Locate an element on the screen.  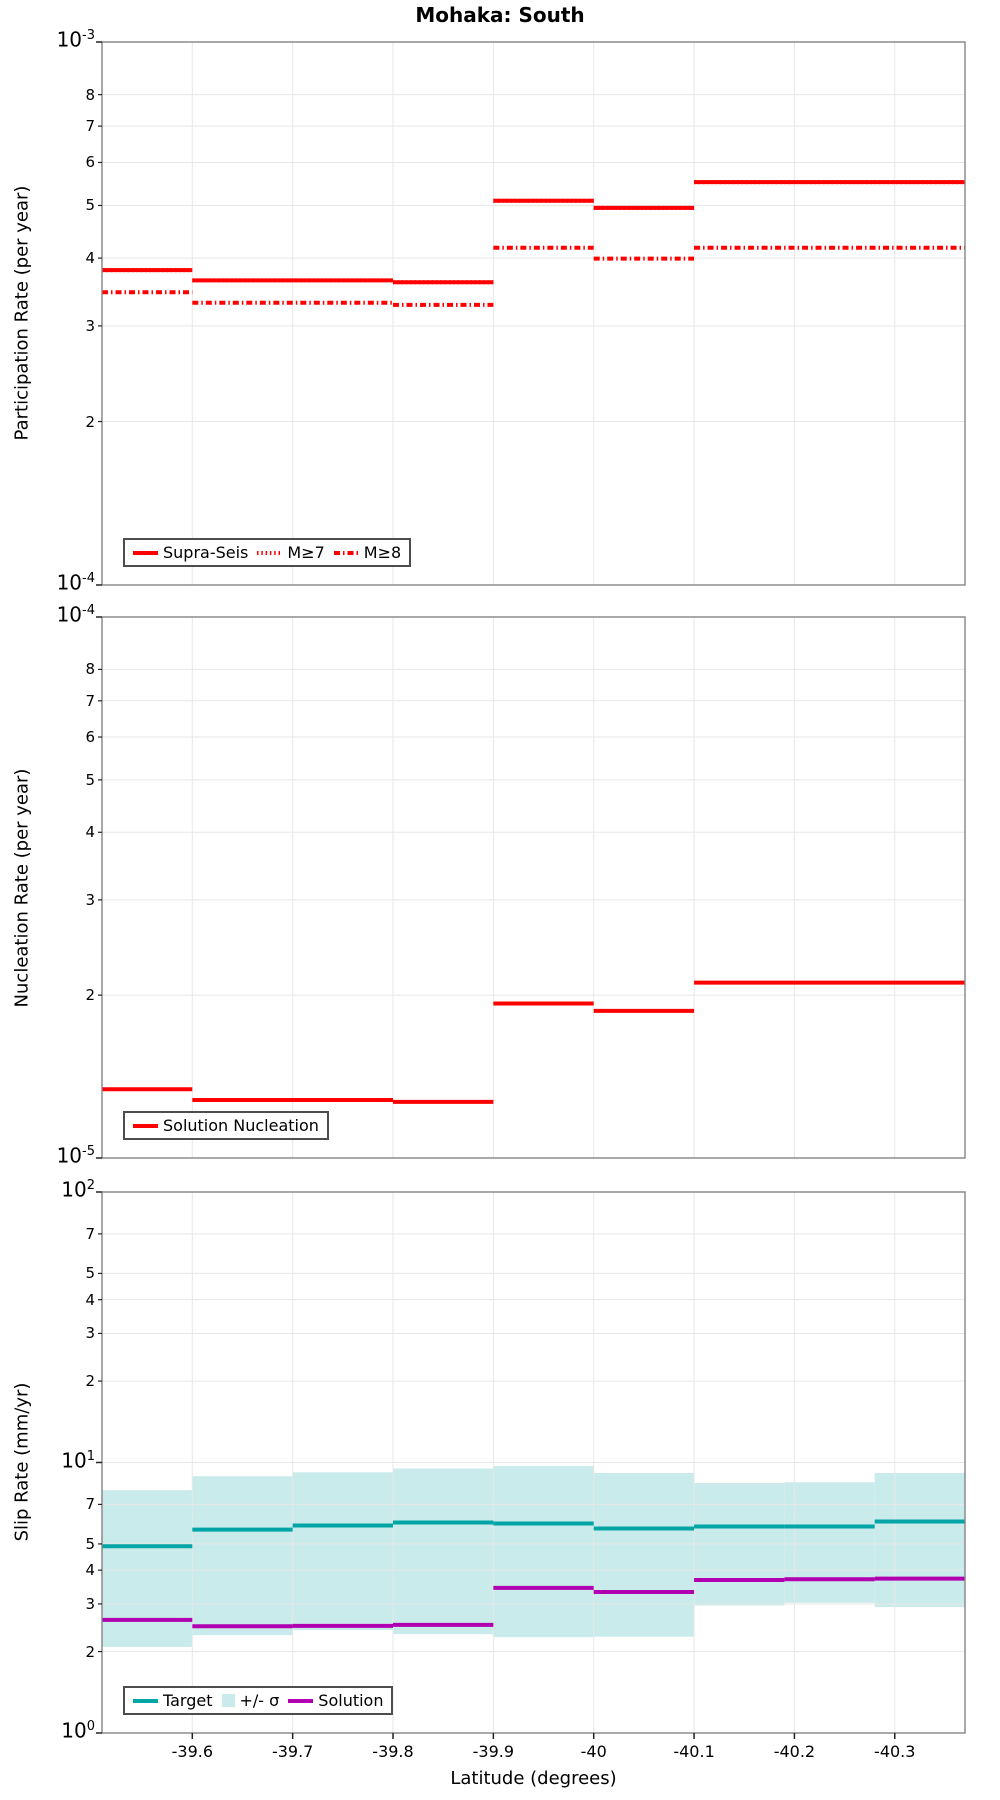
y-tick-label-major: 10⁰ is located at coordinates (78, 1730).